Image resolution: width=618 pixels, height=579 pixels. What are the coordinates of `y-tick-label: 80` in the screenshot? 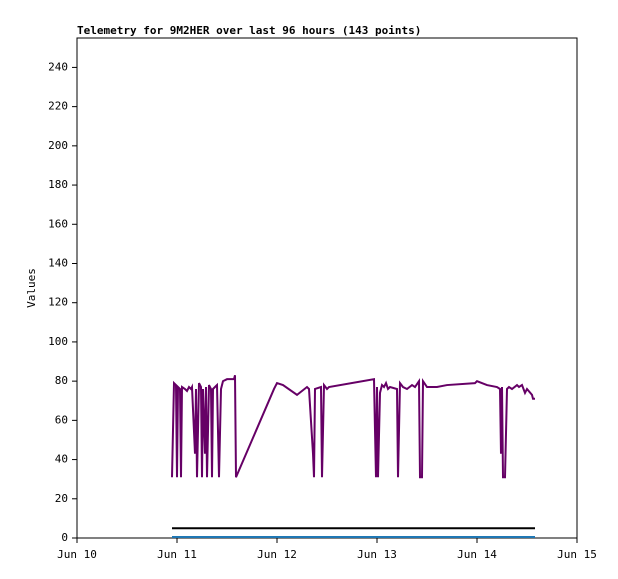 It's located at (61, 380).